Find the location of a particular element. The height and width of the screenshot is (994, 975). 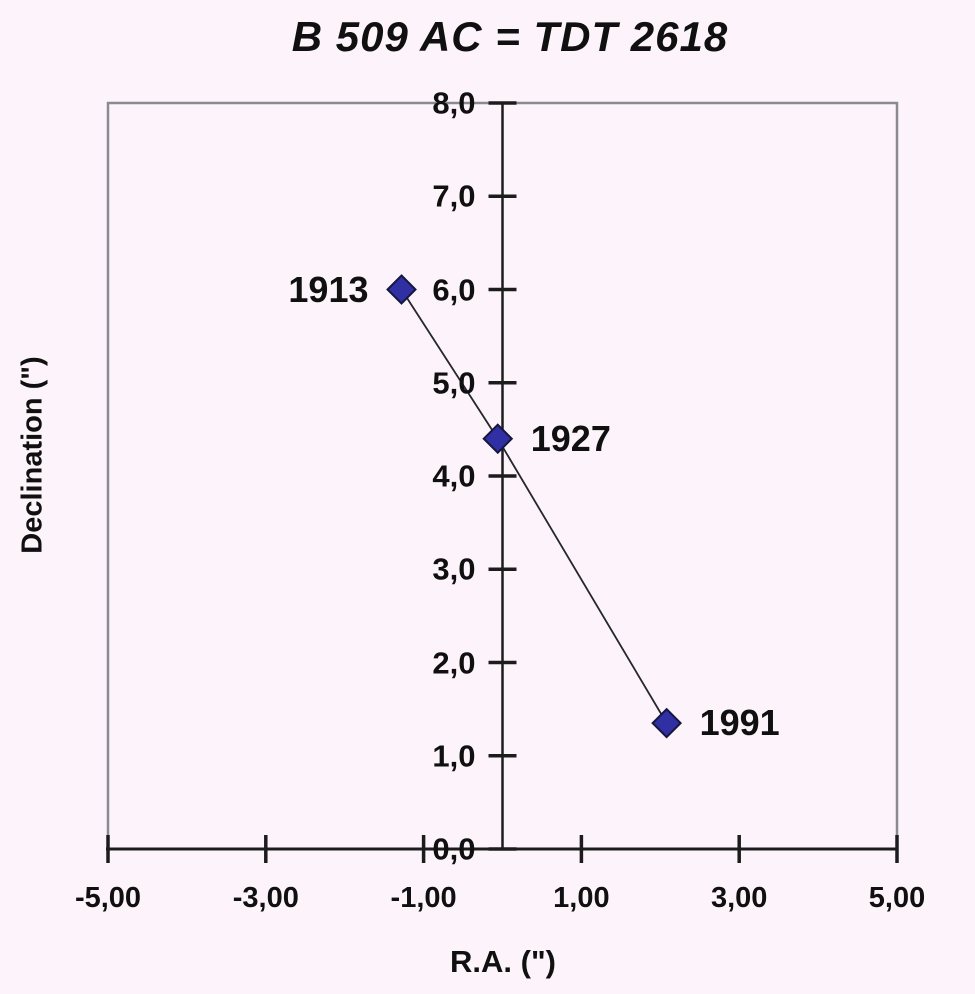

point-label-1991: 1991 is located at coordinates (739, 723).